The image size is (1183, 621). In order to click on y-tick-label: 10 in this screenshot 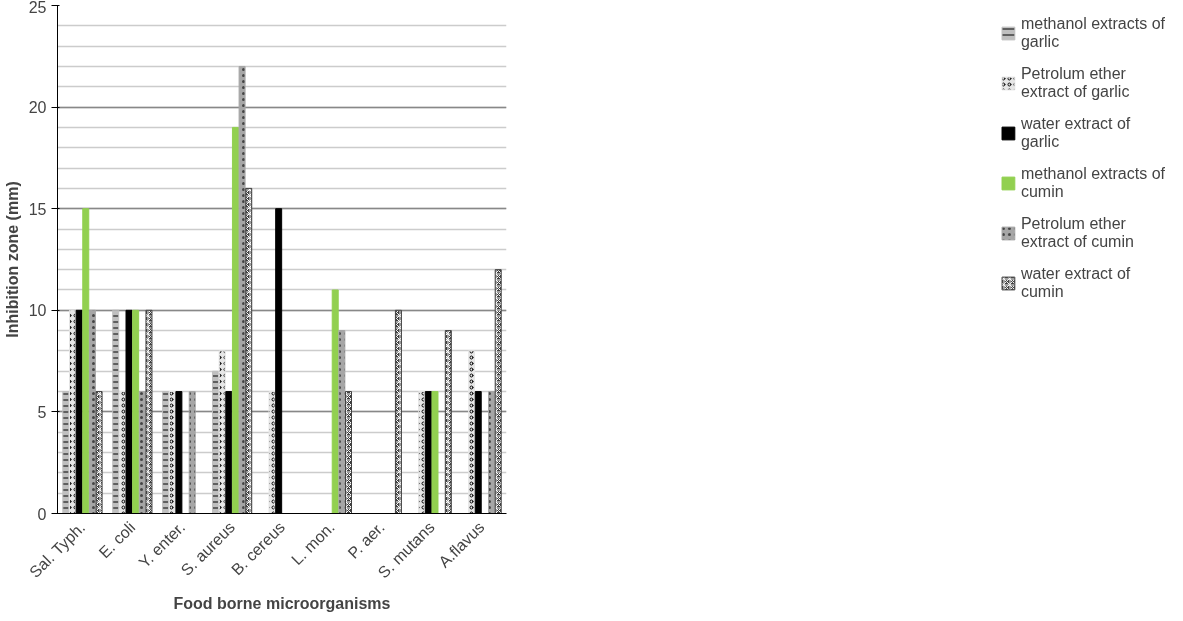, I will do `click(37, 311)`.